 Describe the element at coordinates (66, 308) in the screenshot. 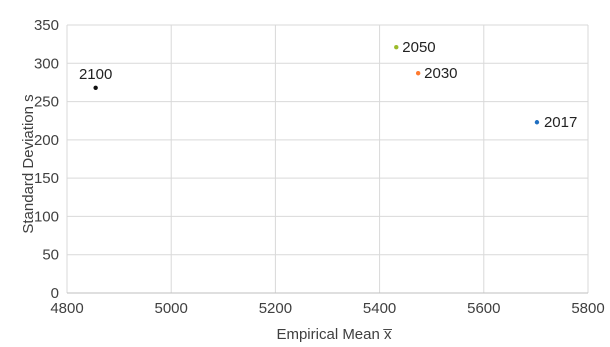

I see `x-tick-label: 4800` at that location.